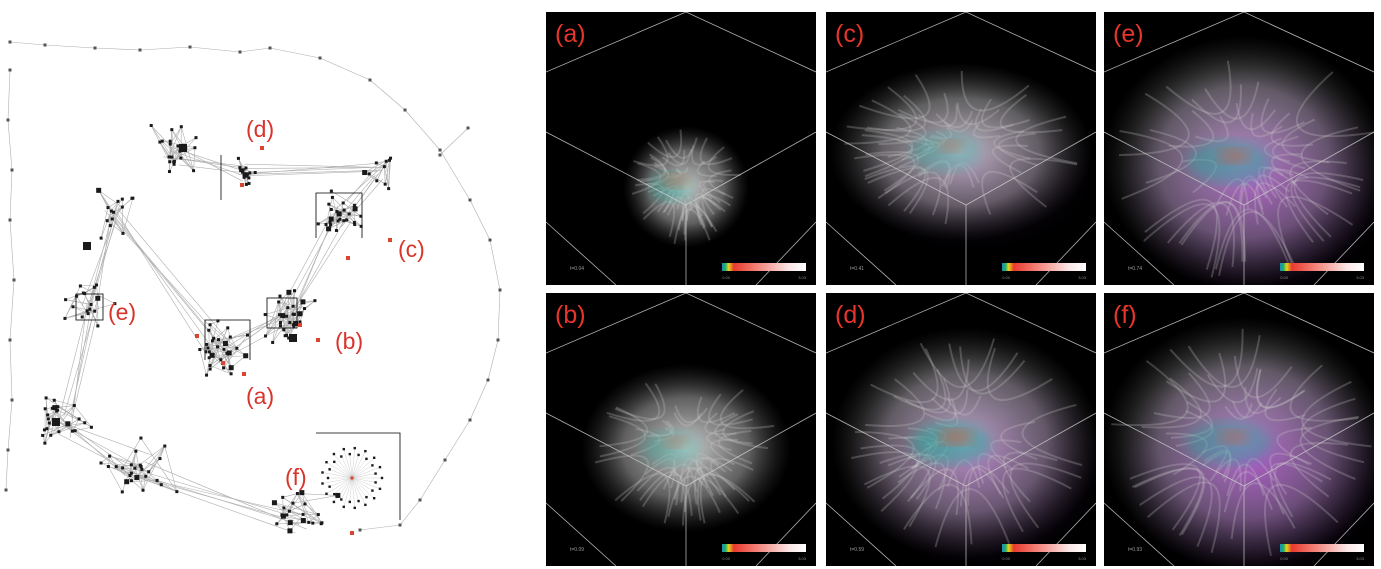  I want to click on volume-core-red, so click(956, 437).